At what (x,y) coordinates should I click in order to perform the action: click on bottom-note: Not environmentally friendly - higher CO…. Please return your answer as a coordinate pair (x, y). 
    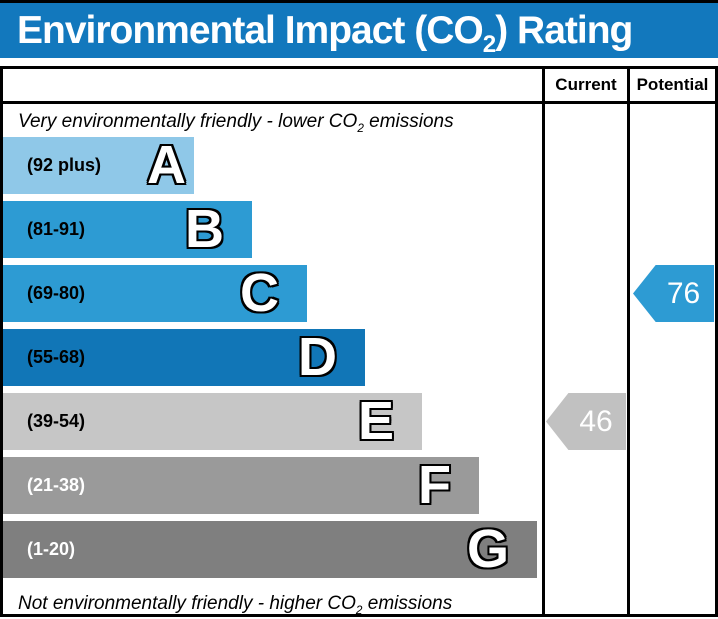
    Looking at the image, I should click on (272, 601).